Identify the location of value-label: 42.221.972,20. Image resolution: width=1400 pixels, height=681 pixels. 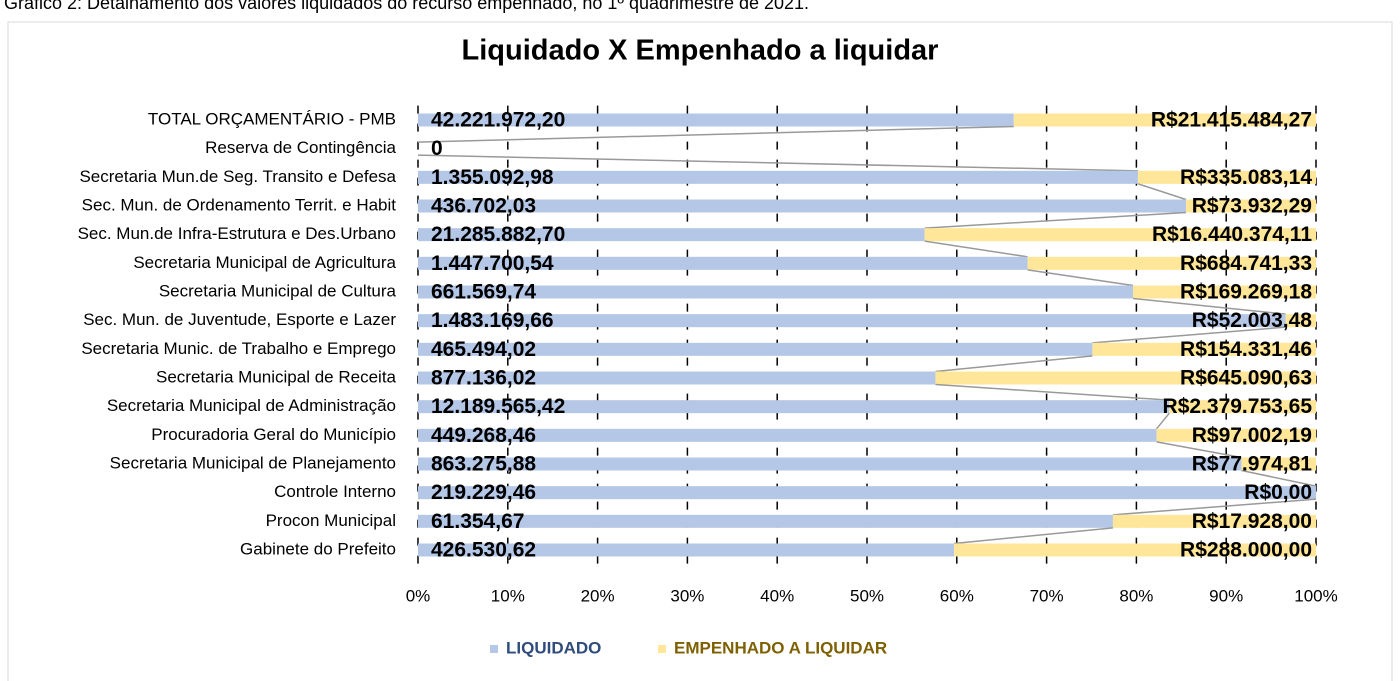
(498, 120).